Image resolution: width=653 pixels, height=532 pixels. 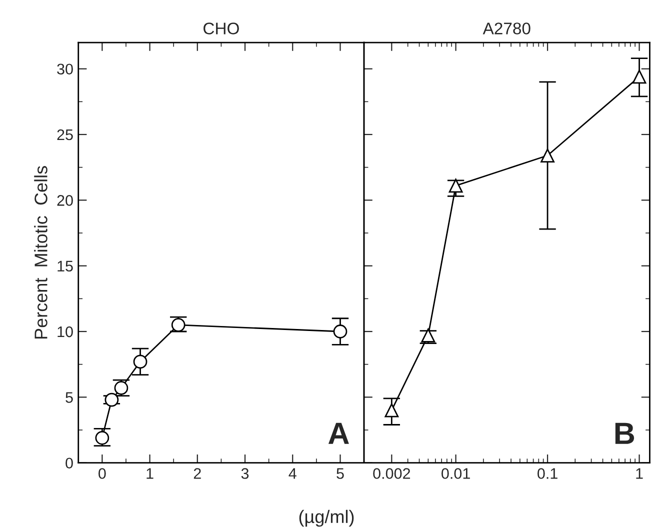 What do you see at coordinates (41, 252) in the screenshot?
I see `y-axis-title: Percent Mitotic Cells` at bounding box center [41, 252].